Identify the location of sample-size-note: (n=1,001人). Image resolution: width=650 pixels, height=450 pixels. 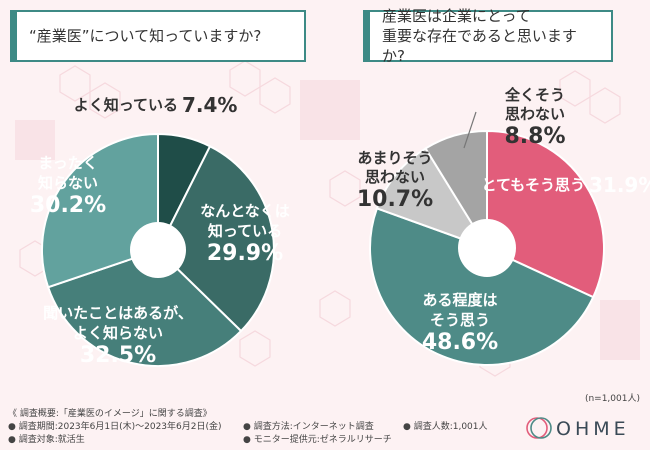
(612, 399).